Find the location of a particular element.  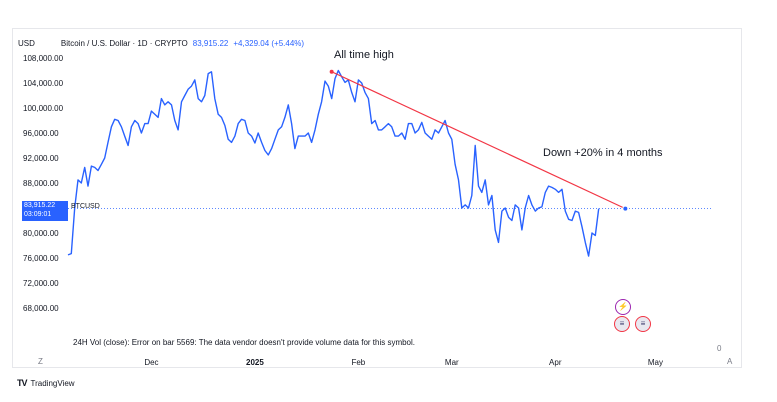

annotation-all-time-high: All time high is located at coordinates (364, 55).